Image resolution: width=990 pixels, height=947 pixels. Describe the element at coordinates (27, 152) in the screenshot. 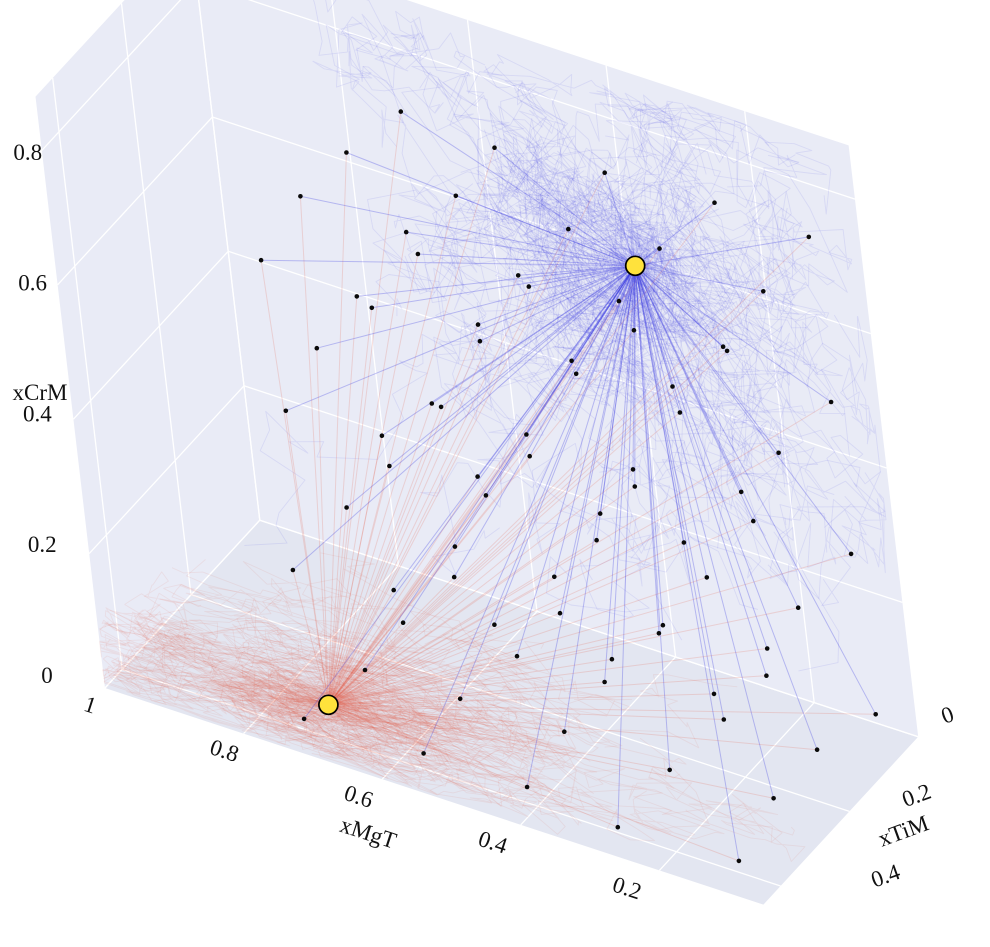

I see `z-tick-label: 0.8` at that location.